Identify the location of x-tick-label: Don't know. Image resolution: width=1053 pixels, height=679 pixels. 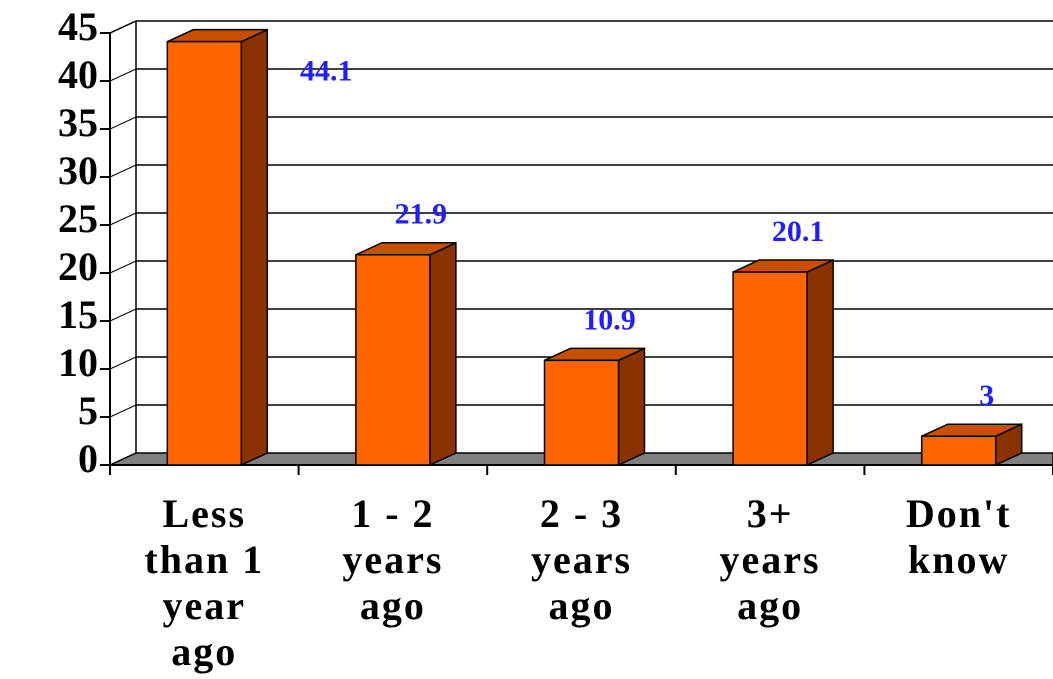
(958, 536).